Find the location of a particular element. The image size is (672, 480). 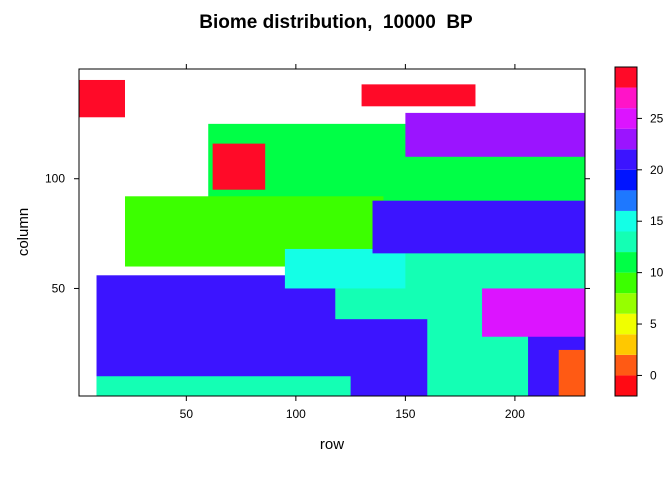

x-tick-label: 50 is located at coordinates (187, 414).